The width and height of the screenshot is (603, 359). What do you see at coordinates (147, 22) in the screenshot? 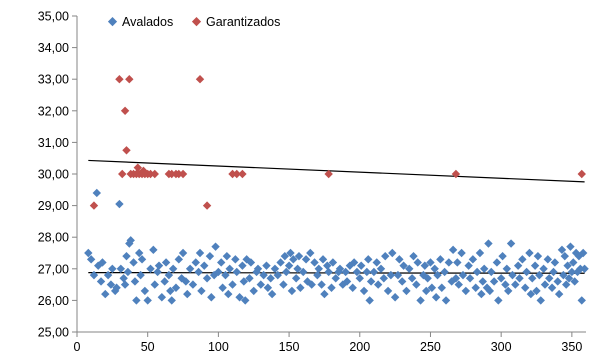
I see `legend-label-avalados: Avalados` at bounding box center [147, 22].